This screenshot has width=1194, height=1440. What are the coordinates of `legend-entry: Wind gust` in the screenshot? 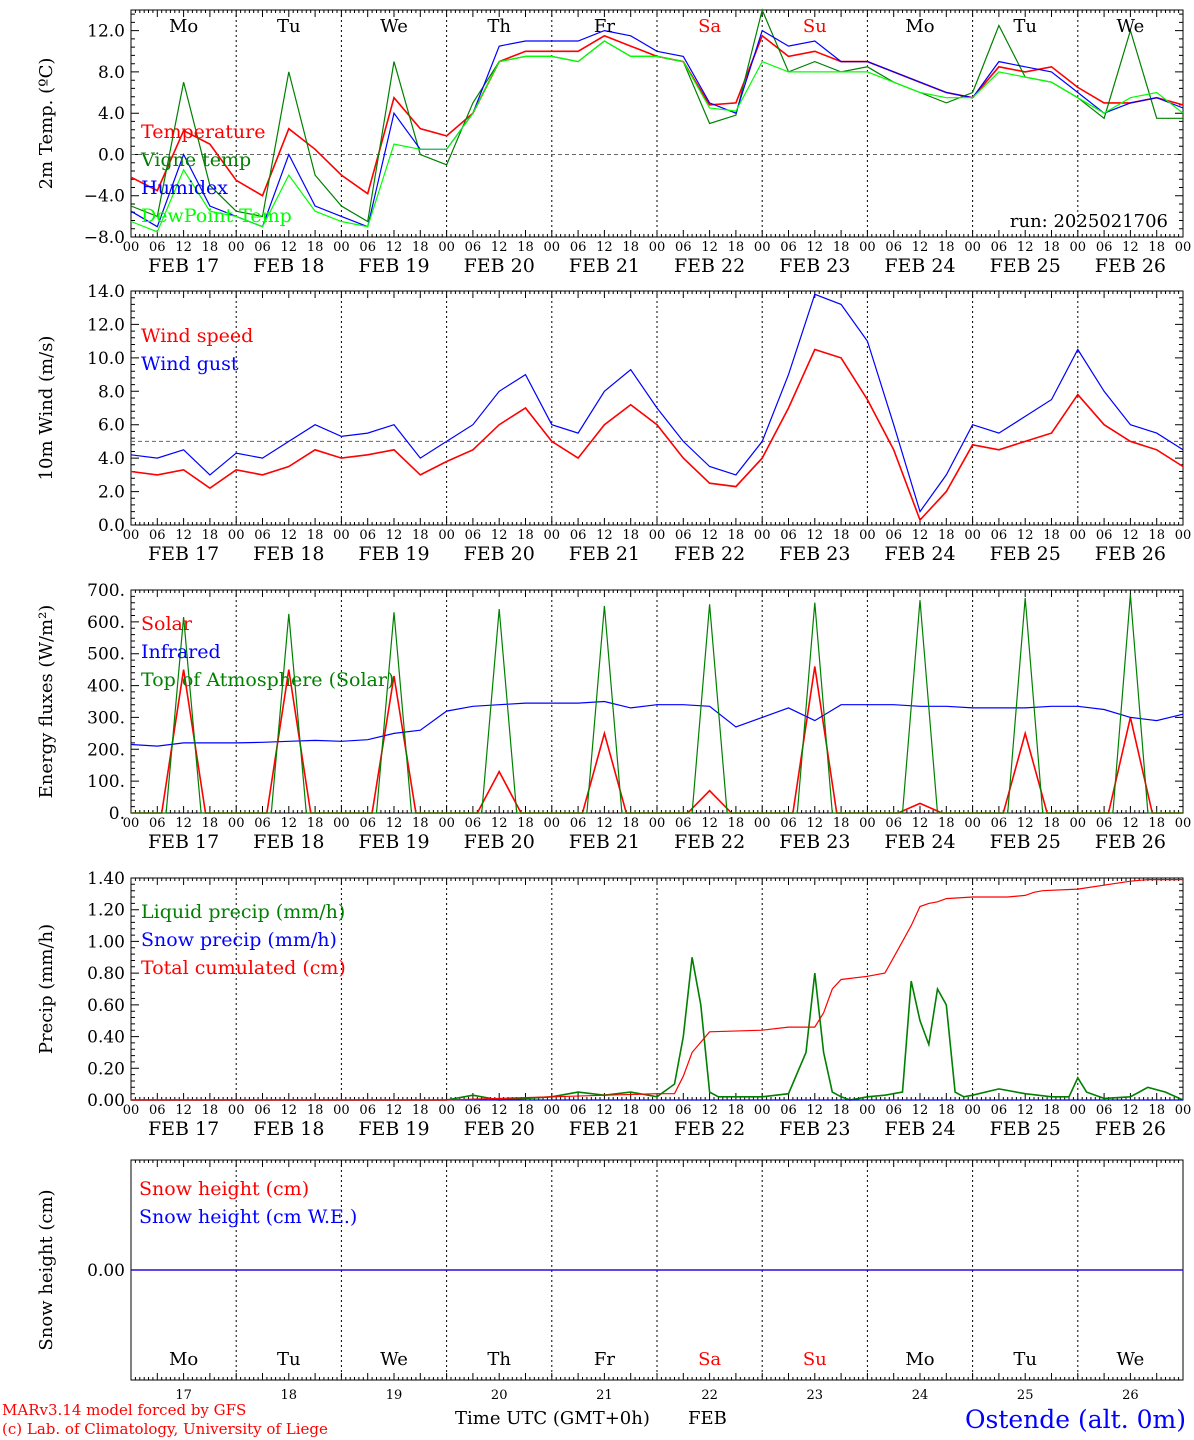 It's located at (190, 364).